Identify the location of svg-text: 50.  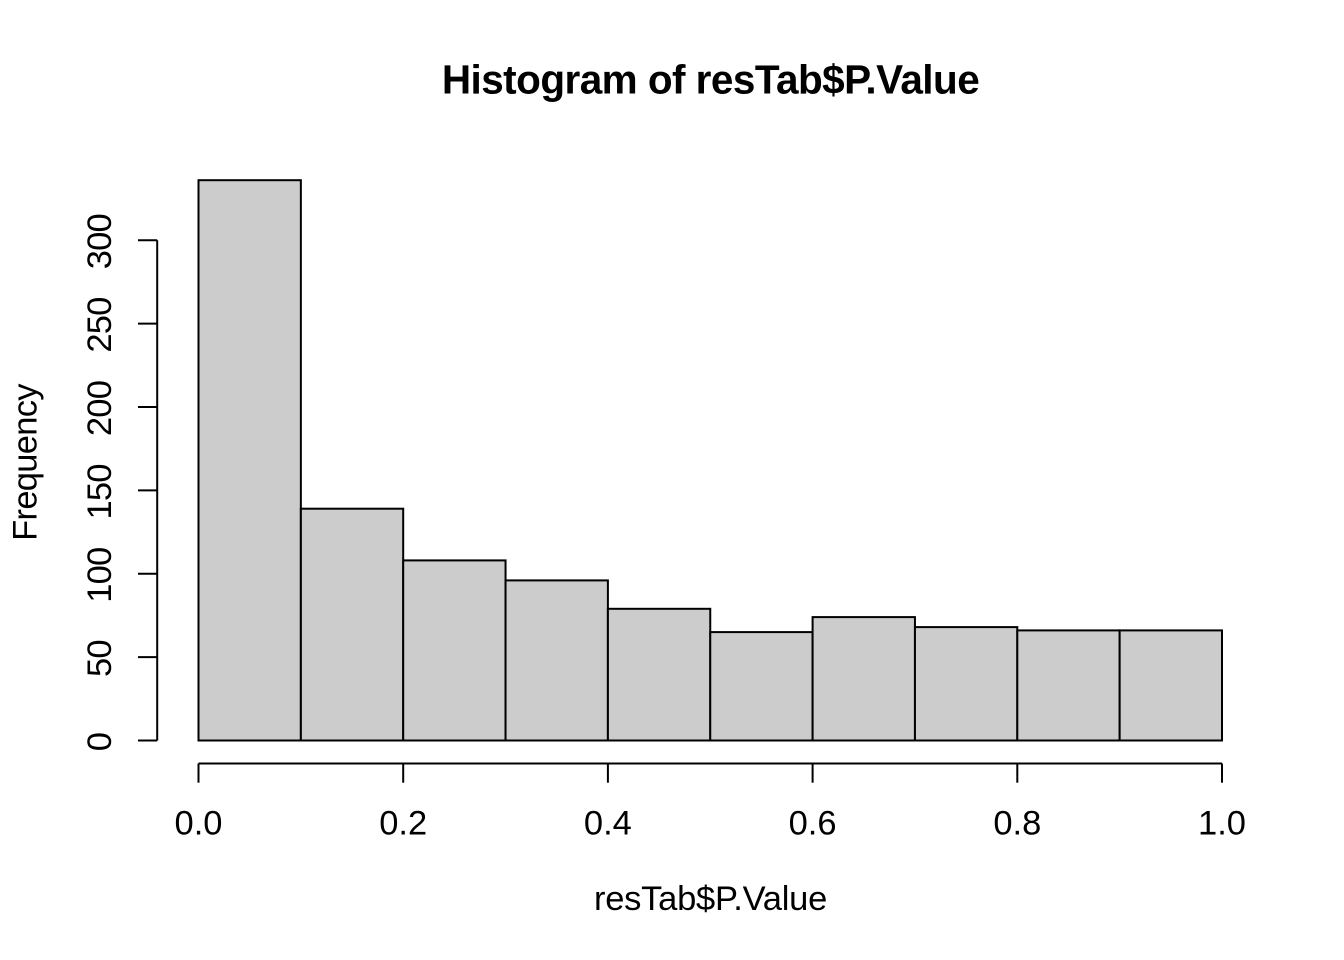
(100, 658).